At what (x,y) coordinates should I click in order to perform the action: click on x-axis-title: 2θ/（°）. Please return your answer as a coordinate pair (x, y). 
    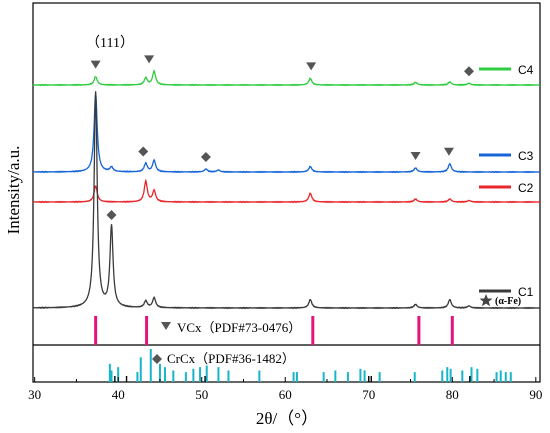
    Looking at the image, I should click on (287, 418).